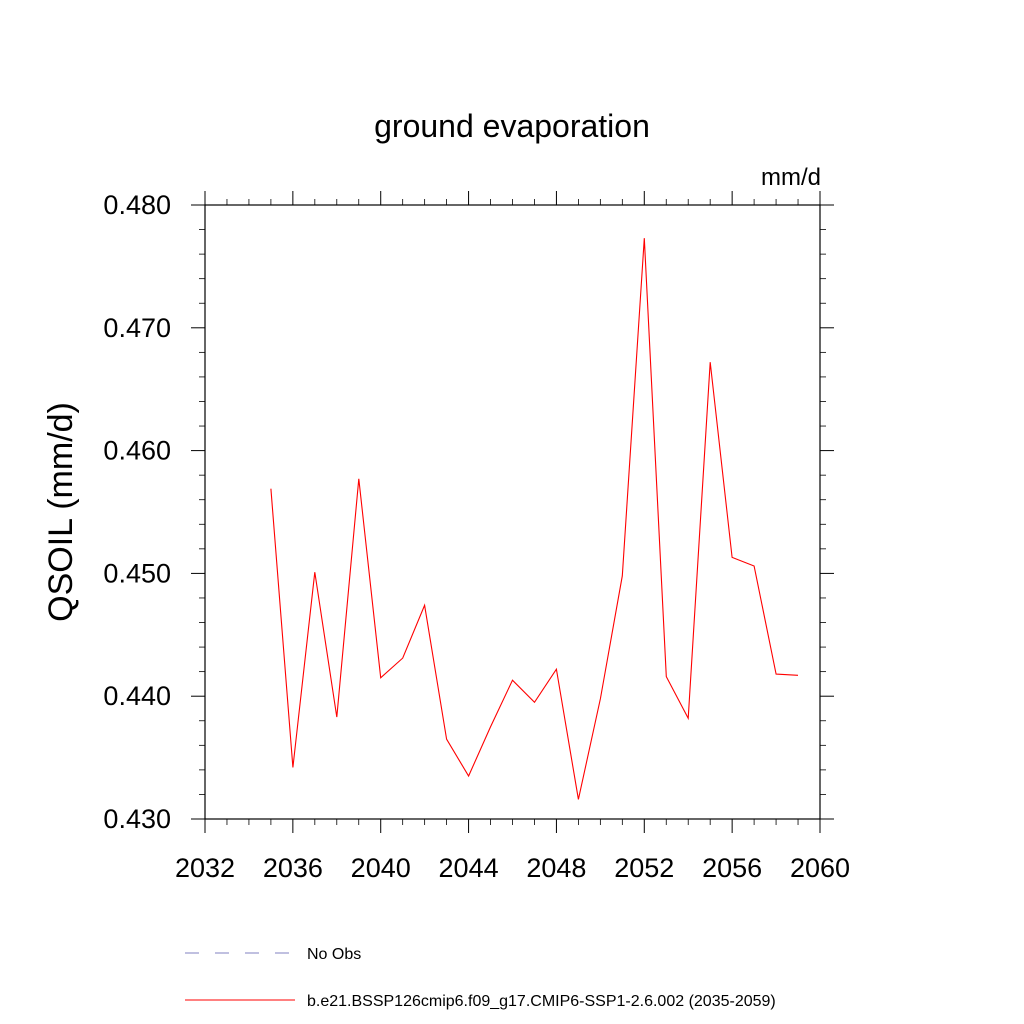 The height and width of the screenshot is (1024, 1024). Describe the element at coordinates (137, 573) in the screenshot. I see `y-tick-label: 0.450` at that location.